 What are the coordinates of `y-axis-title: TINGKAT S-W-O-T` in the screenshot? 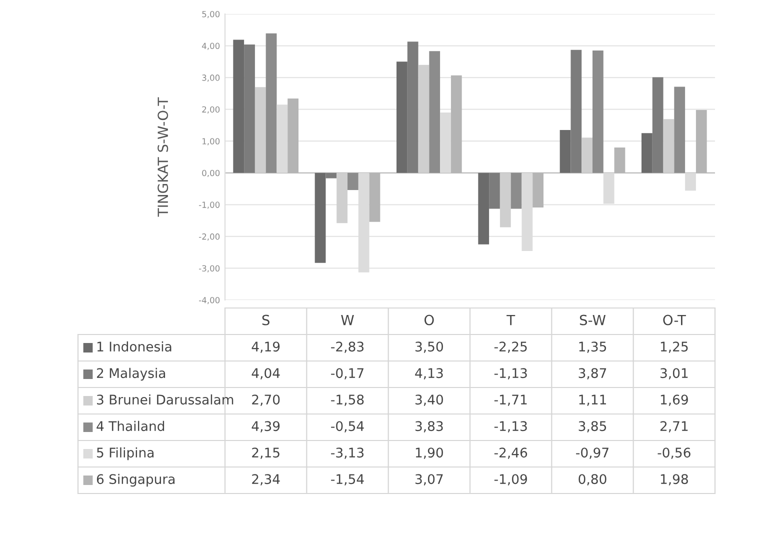 It's located at (163, 157).